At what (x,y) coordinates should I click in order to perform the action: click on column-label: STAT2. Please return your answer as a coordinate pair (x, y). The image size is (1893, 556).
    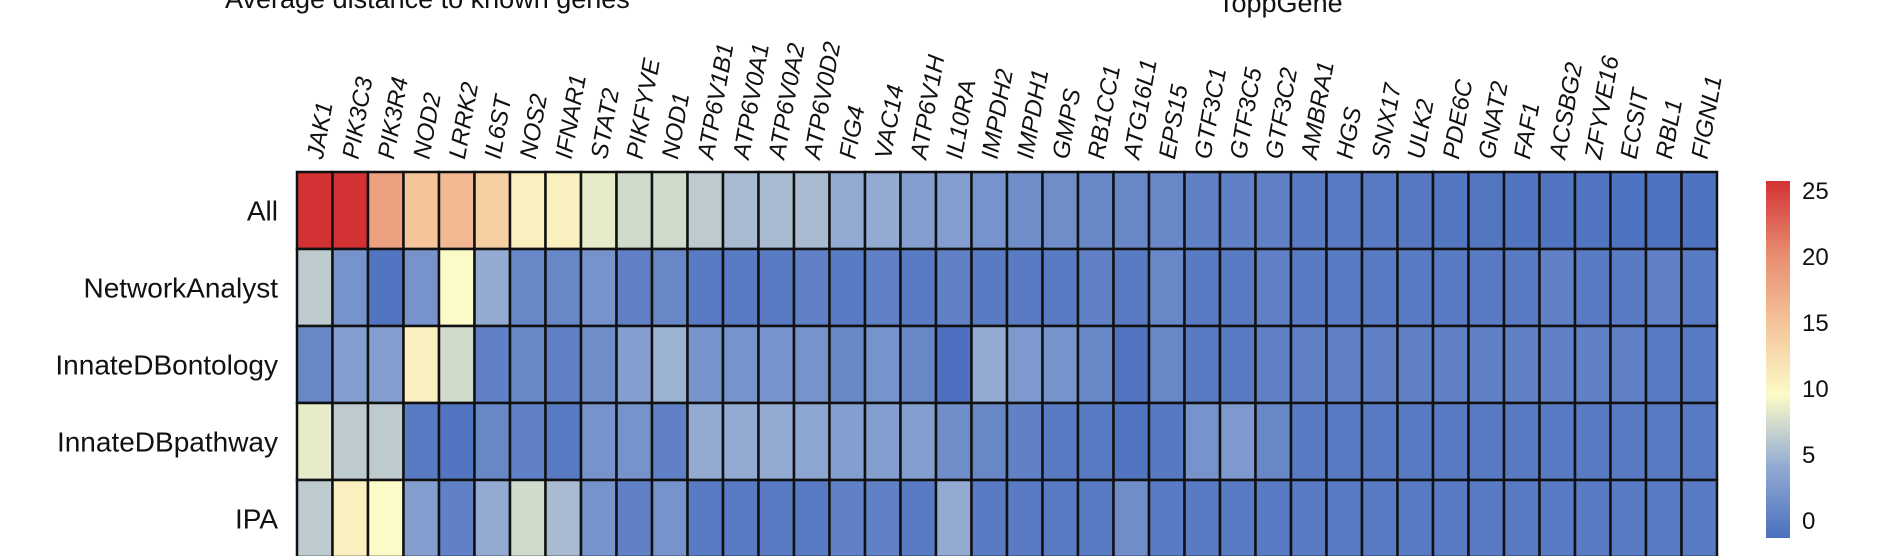
    Looking at the image, I should click on (605, 123).